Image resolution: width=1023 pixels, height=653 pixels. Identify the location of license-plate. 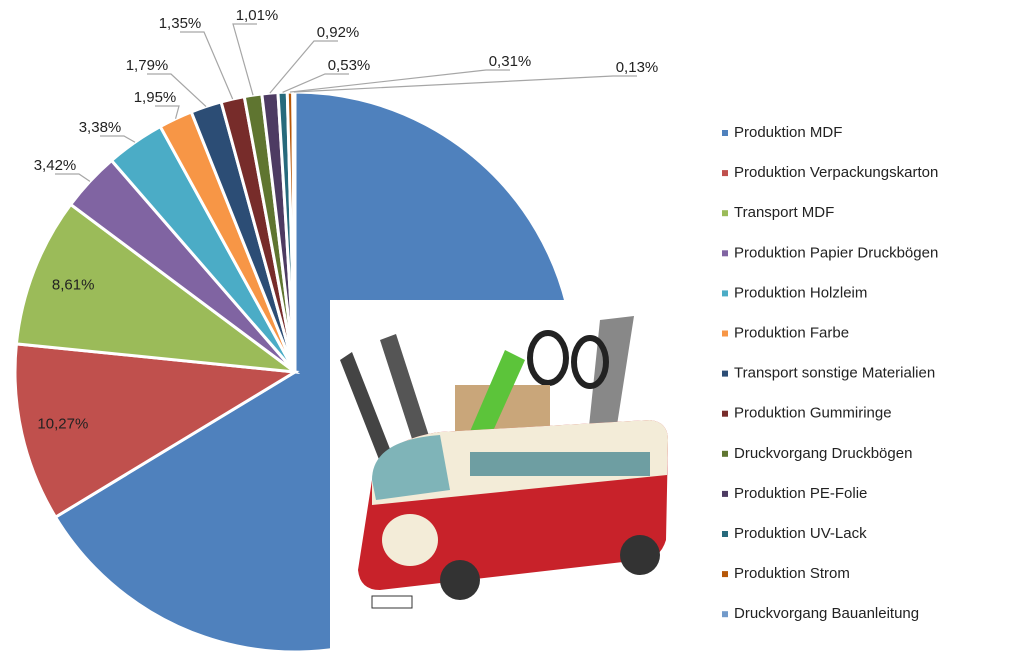
(392, 602).